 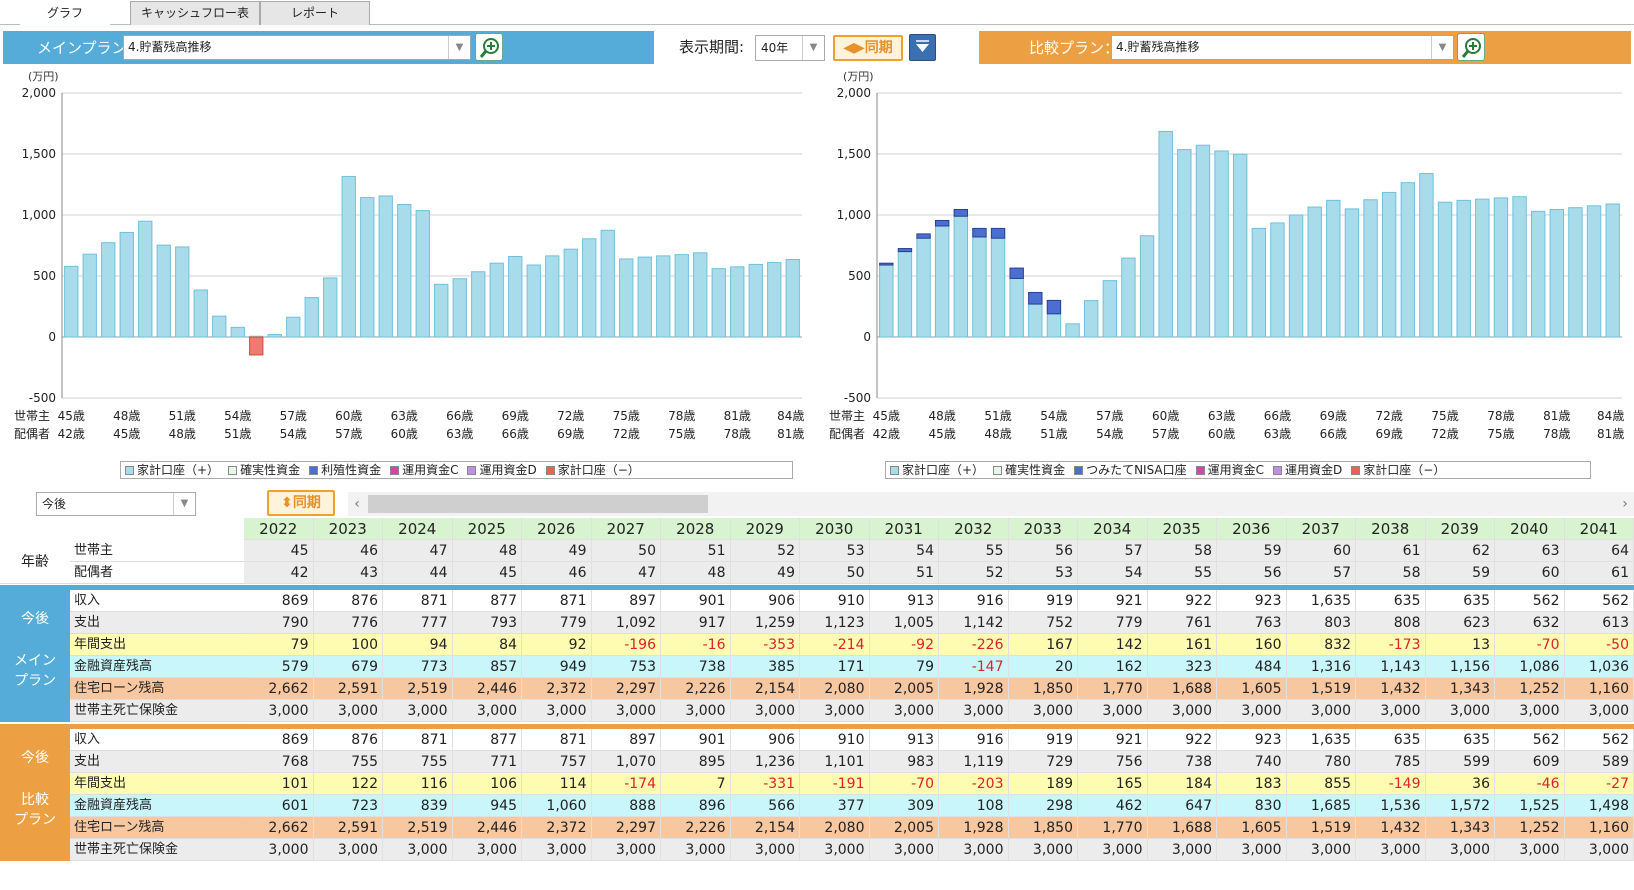 What do you see at coordinates (696, 551) in the screenshot?
I see `table-cell: 51` at bounding box center [696, 551].